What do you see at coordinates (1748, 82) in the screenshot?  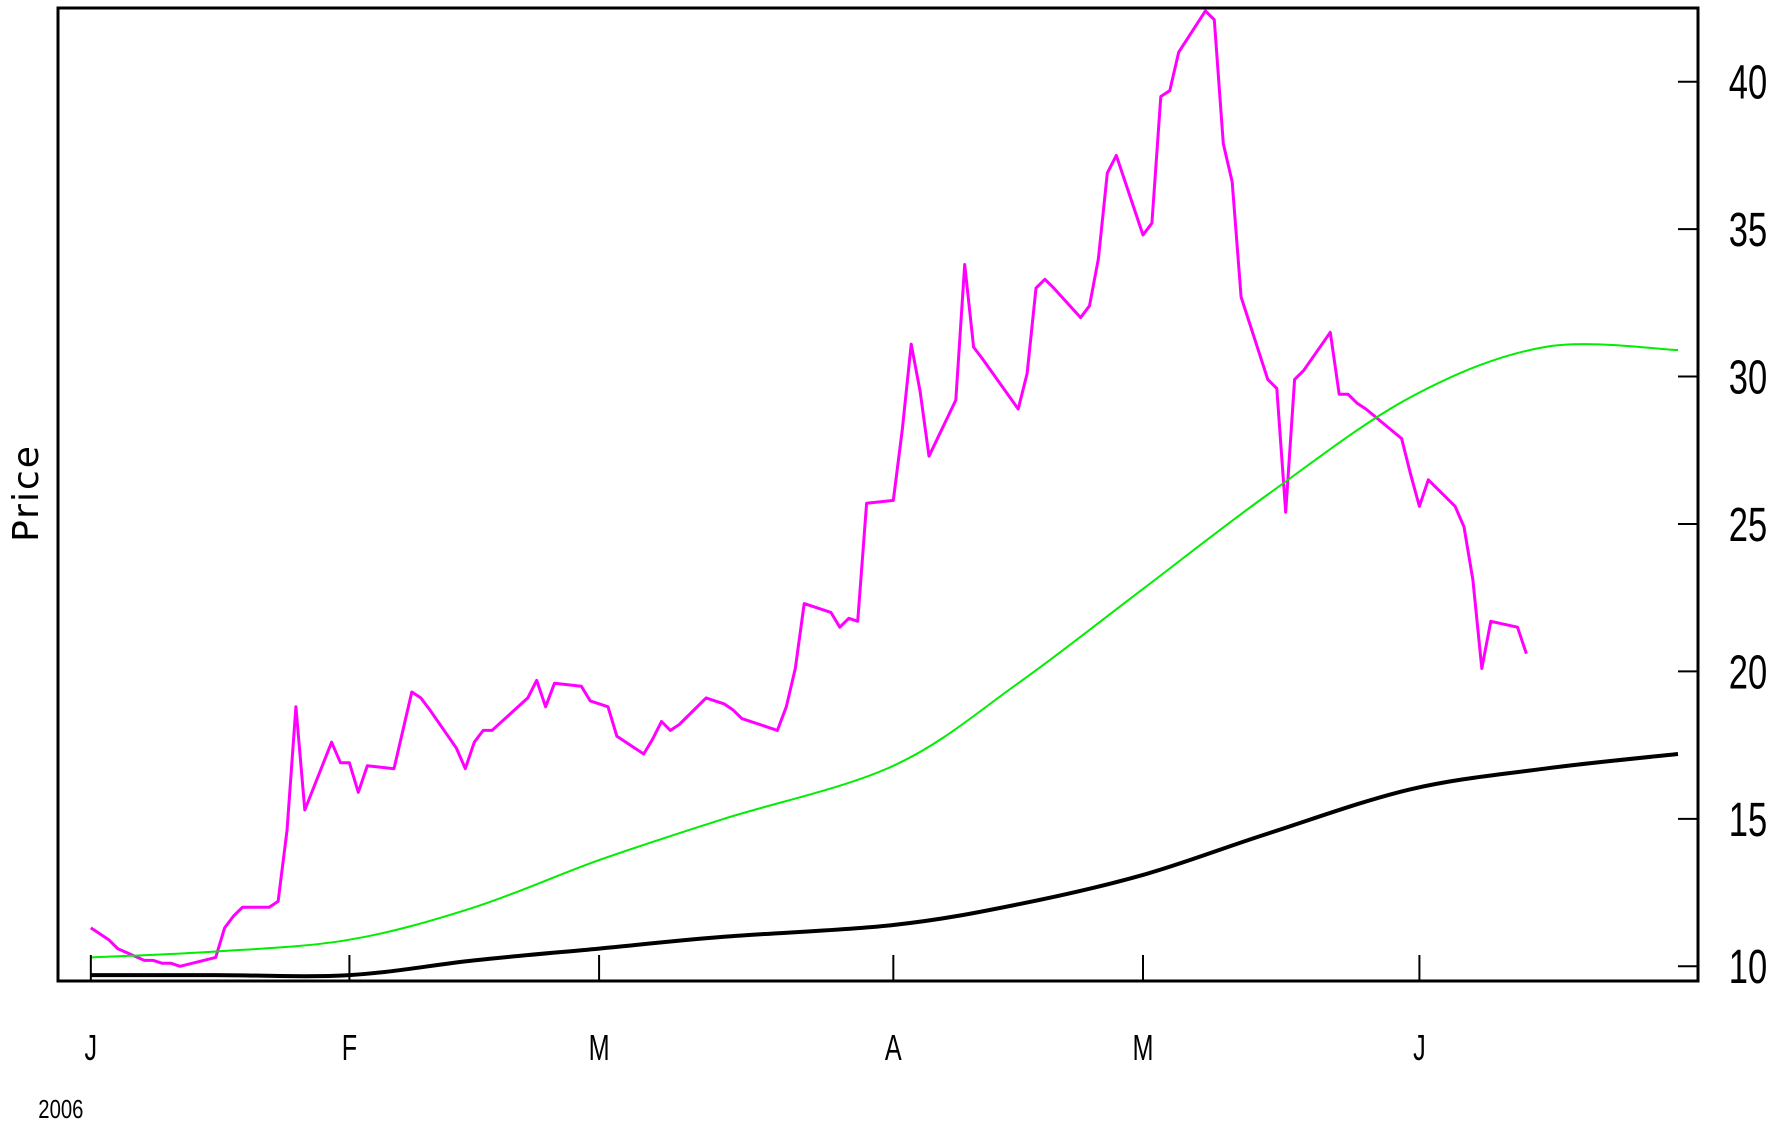 I see `y-tick-label: 40` at bounding box center [1748, 82].